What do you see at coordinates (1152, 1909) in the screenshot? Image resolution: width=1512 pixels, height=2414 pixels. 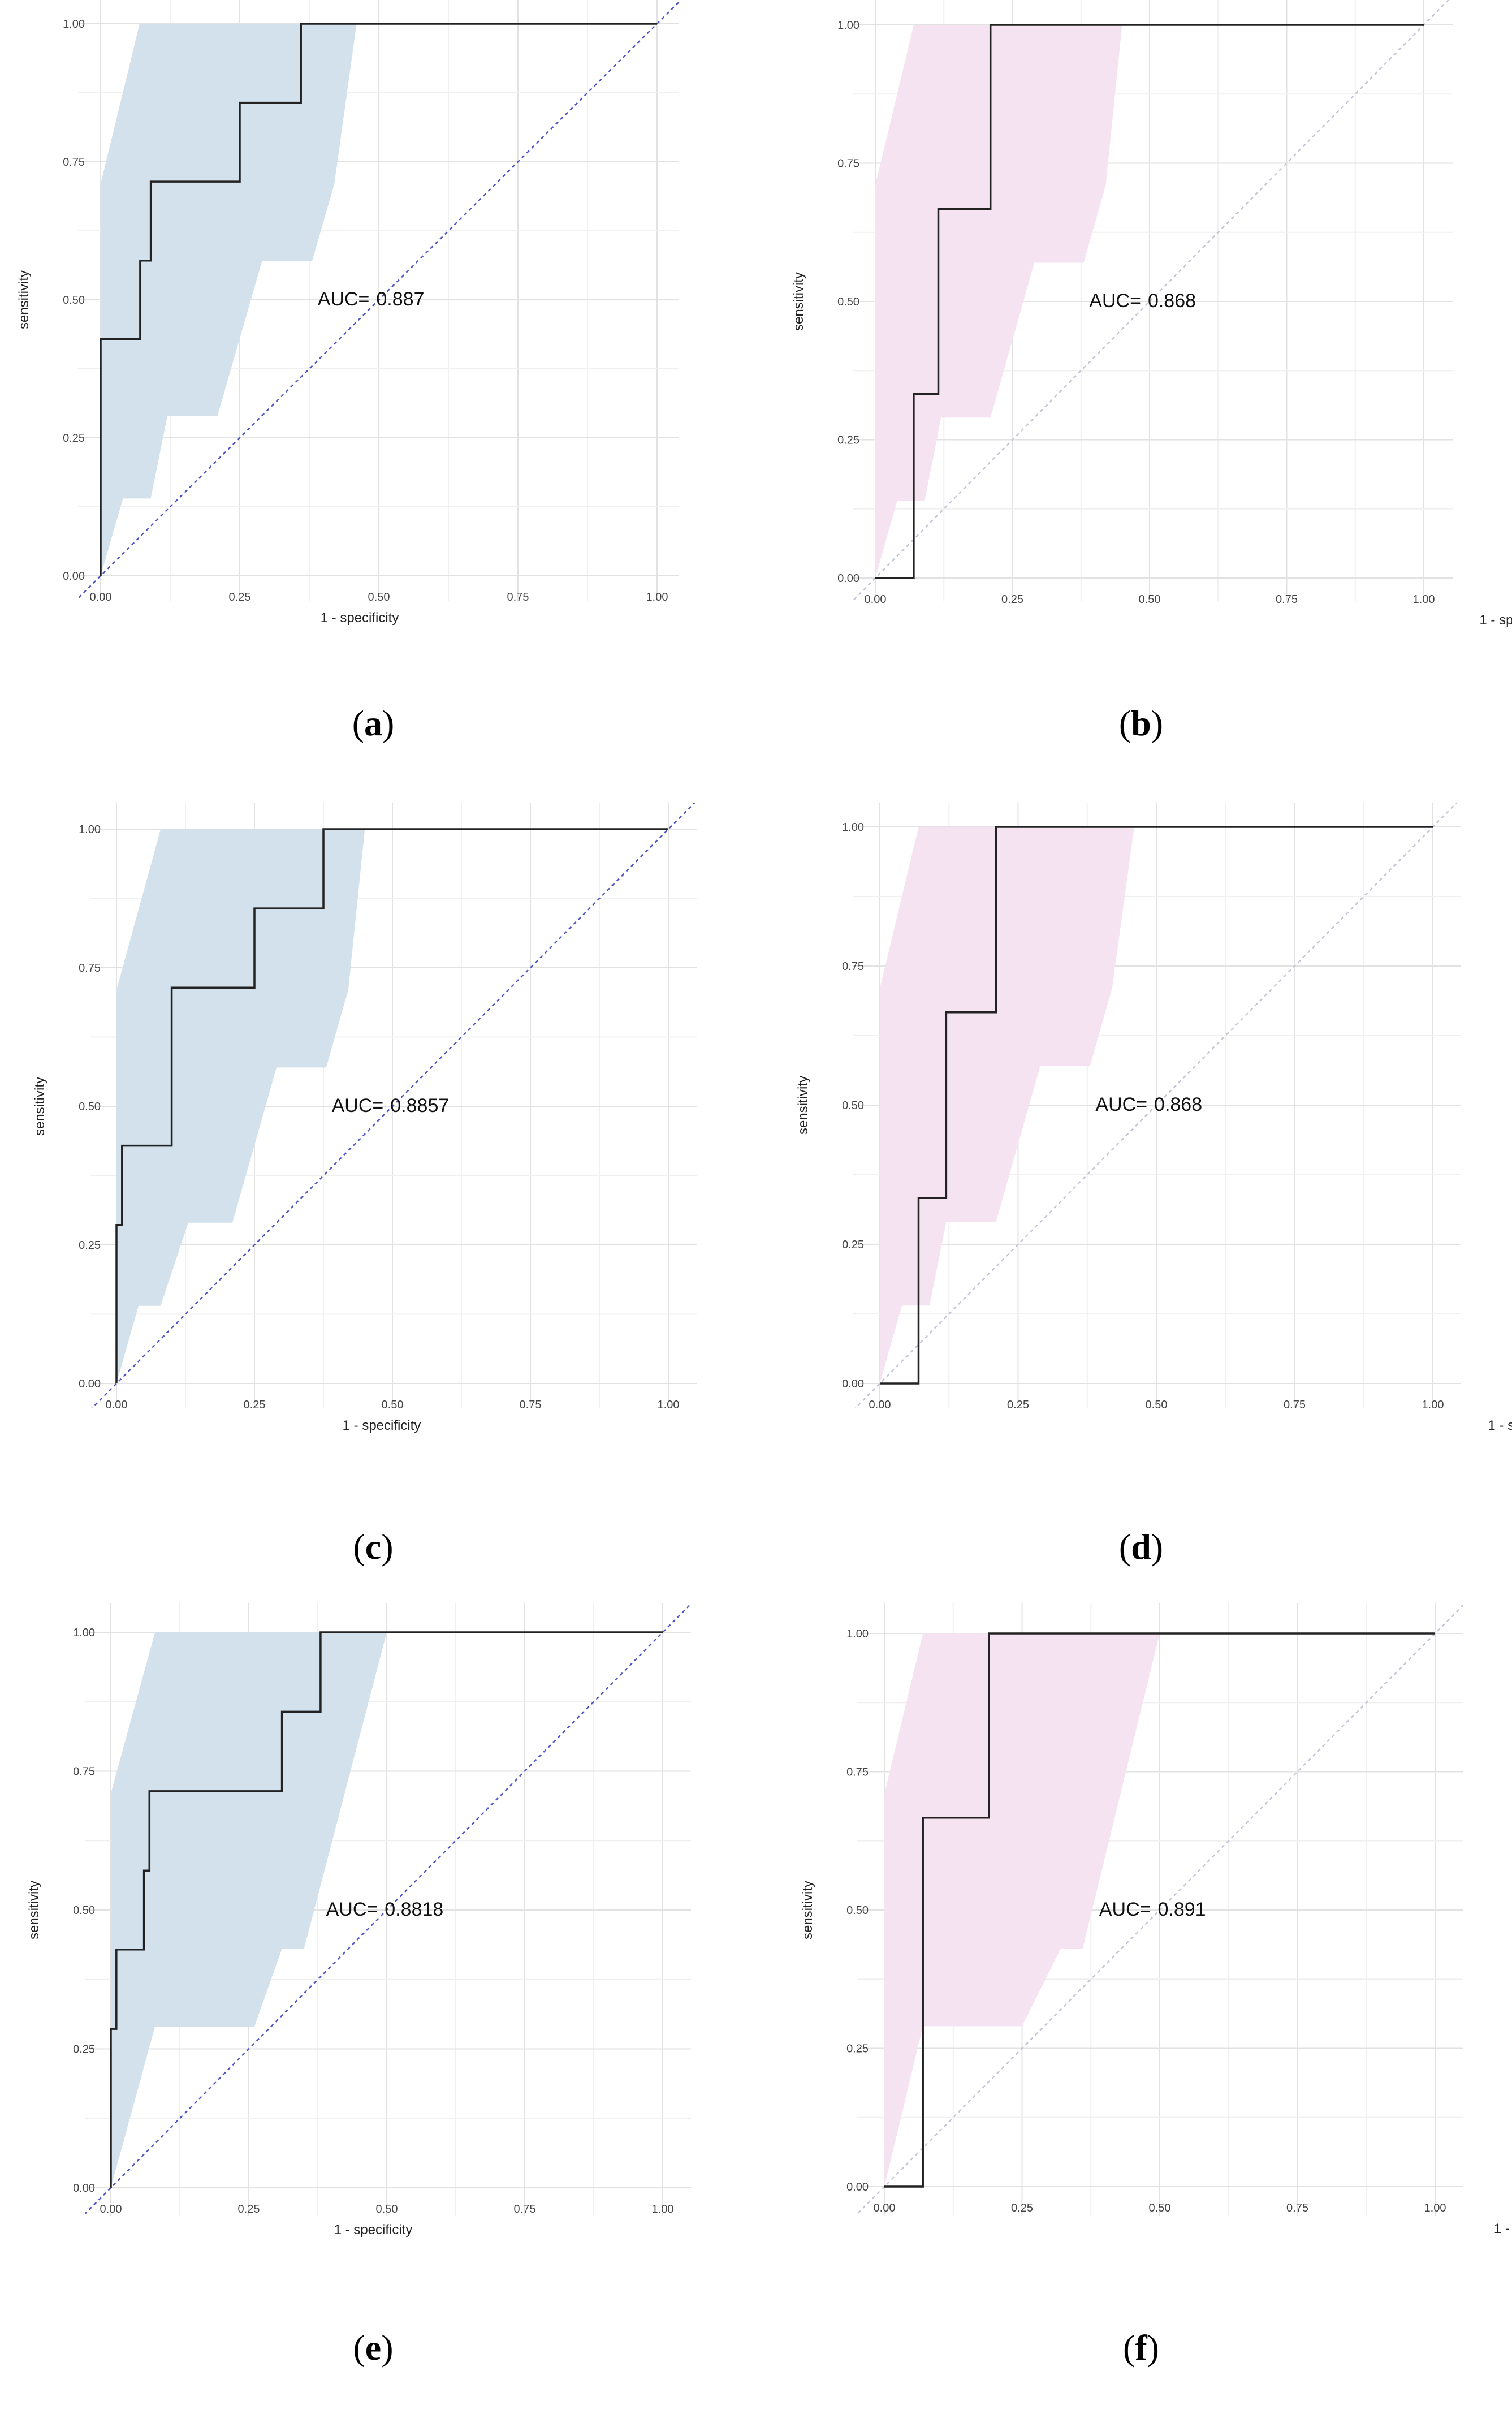 I see `auc-annotation: AUC= 0.891` at bounding box center [1152, 1909].